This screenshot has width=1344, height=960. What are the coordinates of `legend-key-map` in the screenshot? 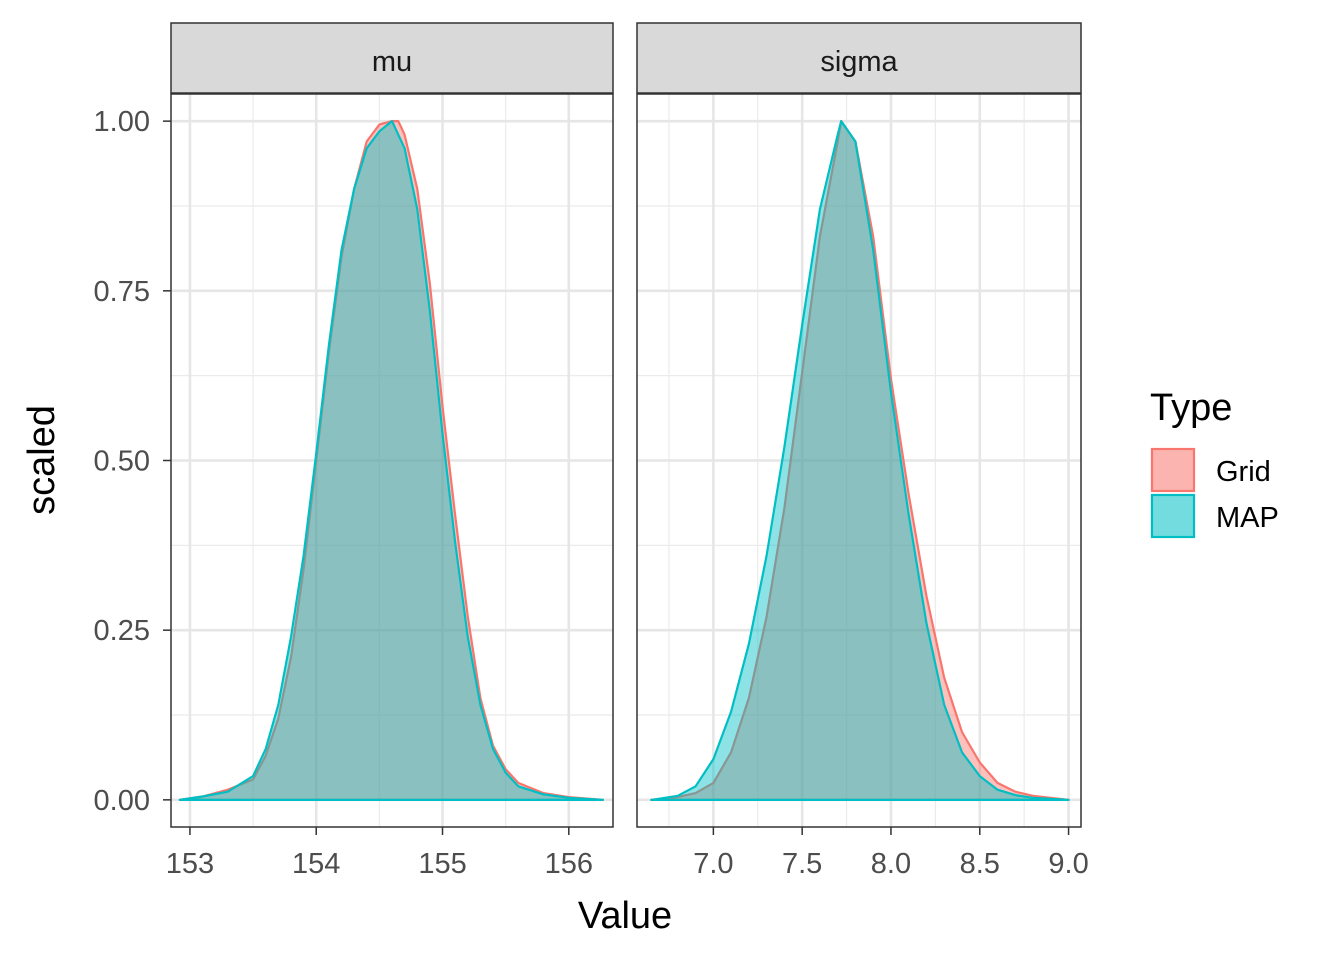 It's located at (1173, 516).